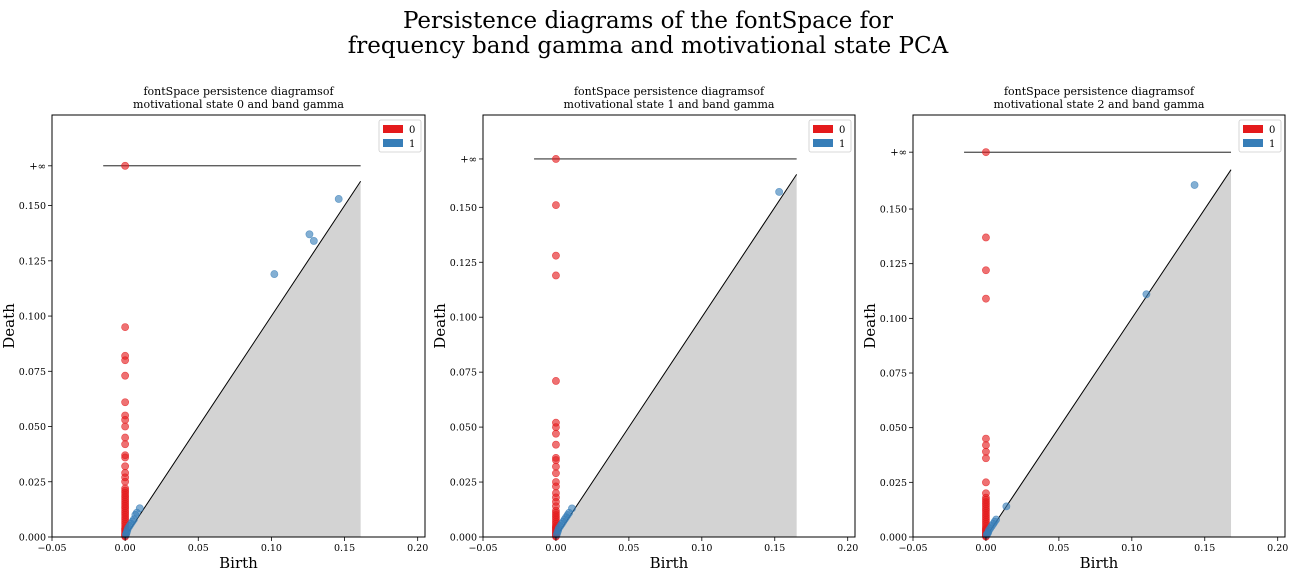 The image size is (1296, 576). I want to click on panel-title-line-2: motivational state 0 and band gamma, so click(238, 104).